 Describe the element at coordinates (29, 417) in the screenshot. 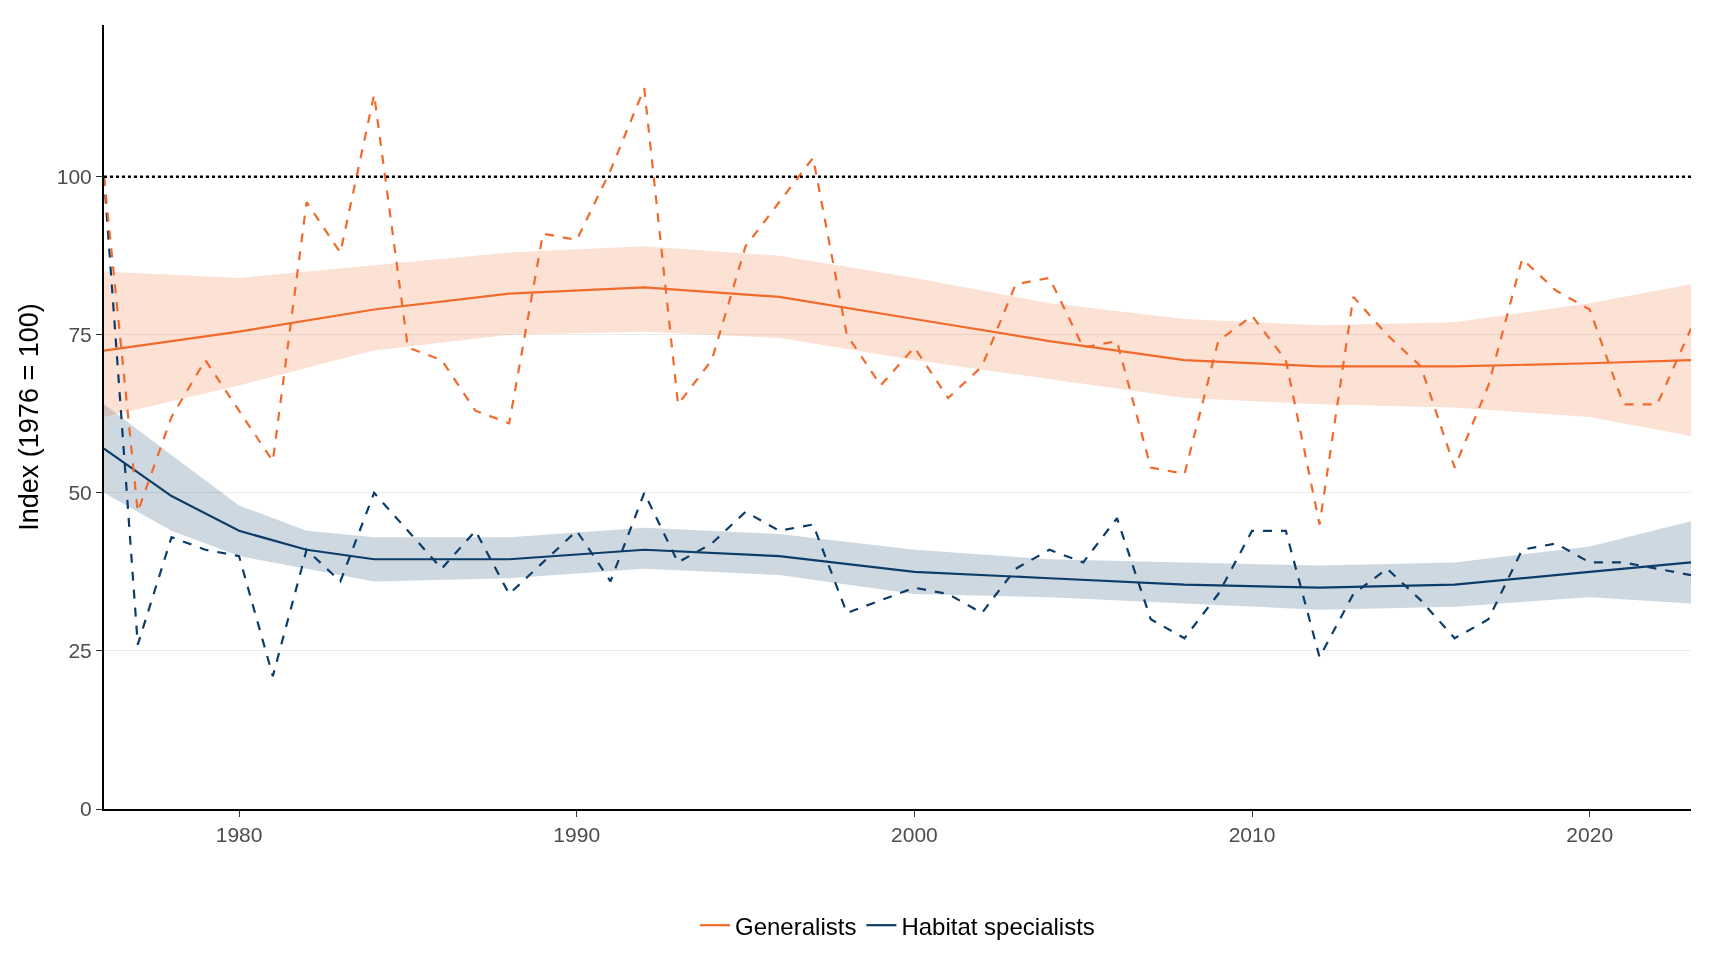

I see `y-axis-title: Index (1976 = 100)` at that location.